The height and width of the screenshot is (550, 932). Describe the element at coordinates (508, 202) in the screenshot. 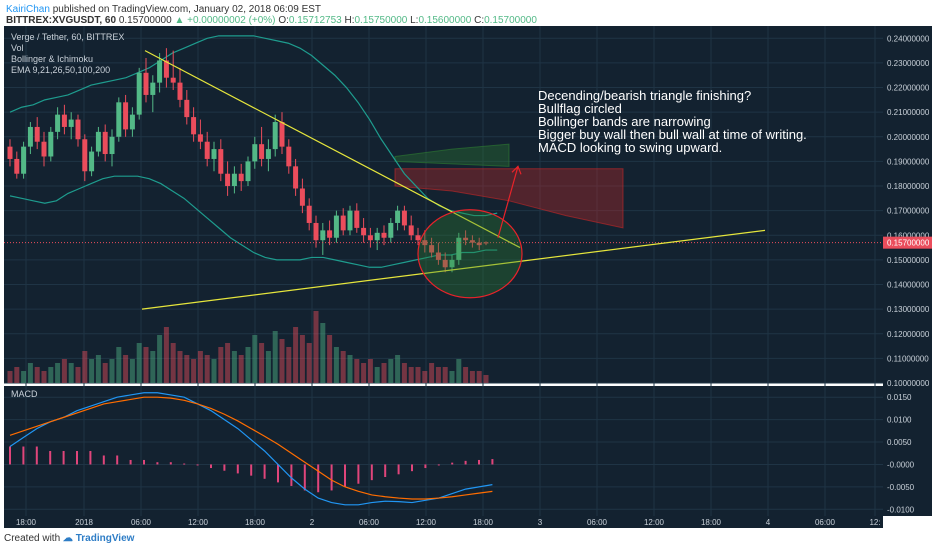

I see `upward-arrow-line` at that location.